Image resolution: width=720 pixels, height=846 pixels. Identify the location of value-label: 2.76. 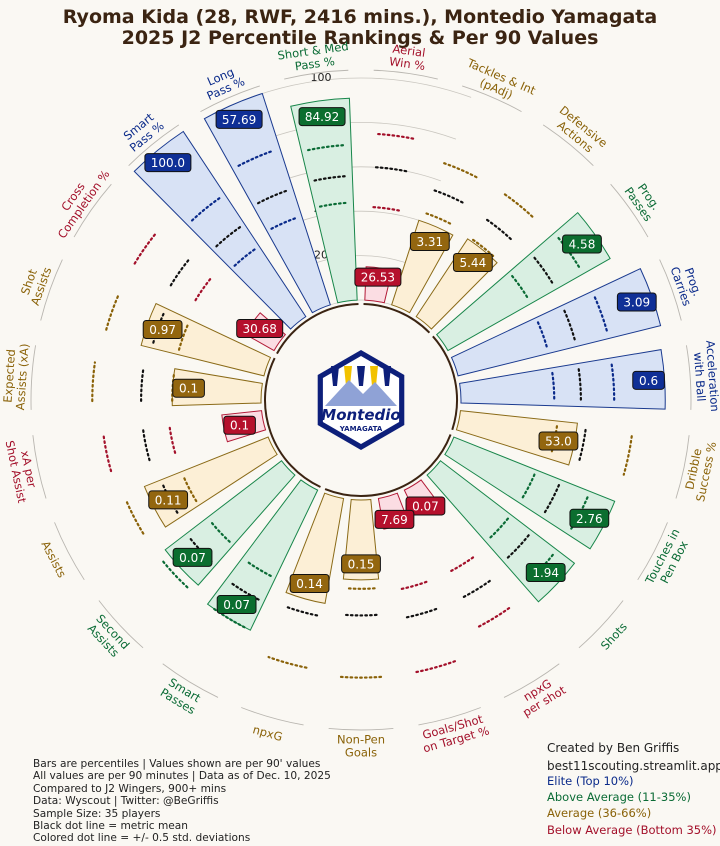
(589, 519).